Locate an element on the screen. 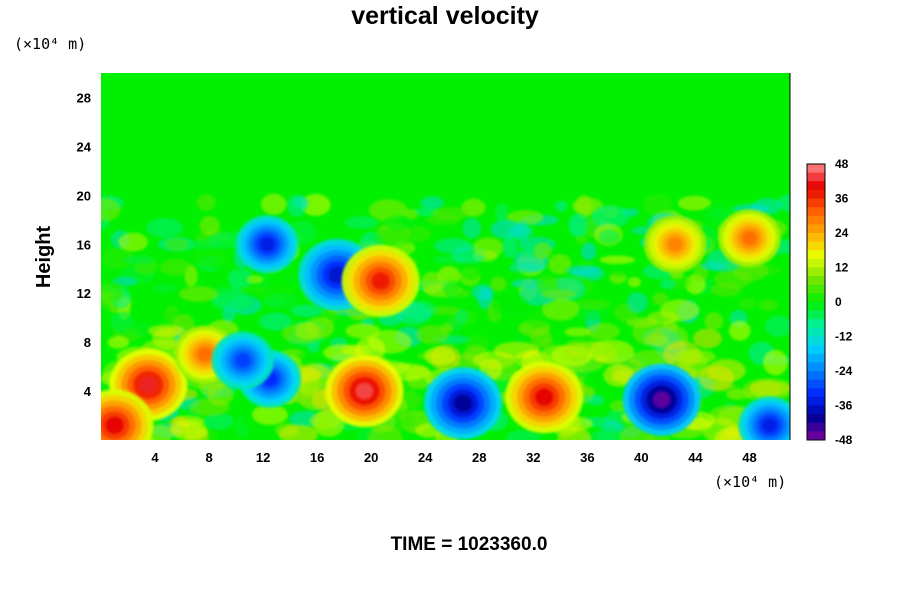 This screenshot has height=600, width=900. x-tick-label: 44 is located at coordinates (695, 457).